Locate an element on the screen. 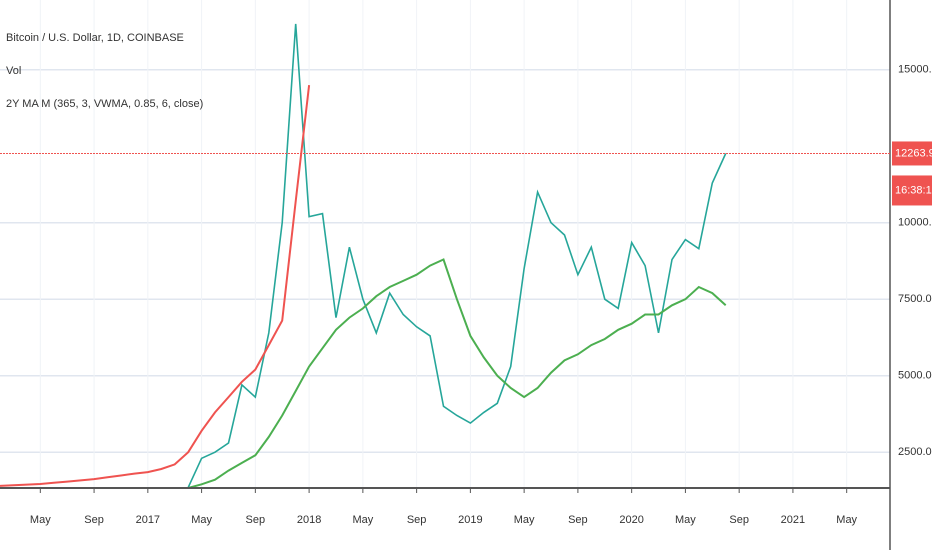 This screenshot has width=932, height=550. x-tick-label: 2020 is located at coordinates (631, 520).